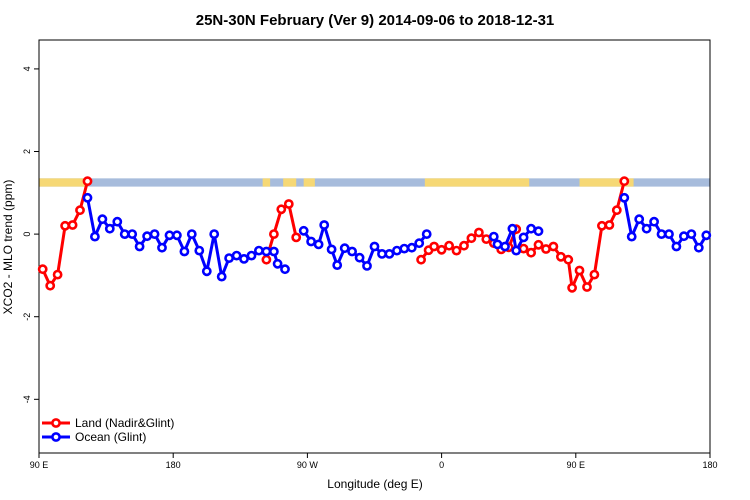  What do you see at coordinates (124, 423) in the screenshot?
I see `legend-land-label: Land (Nadir&Glint)` at bounding box center [124, 423].